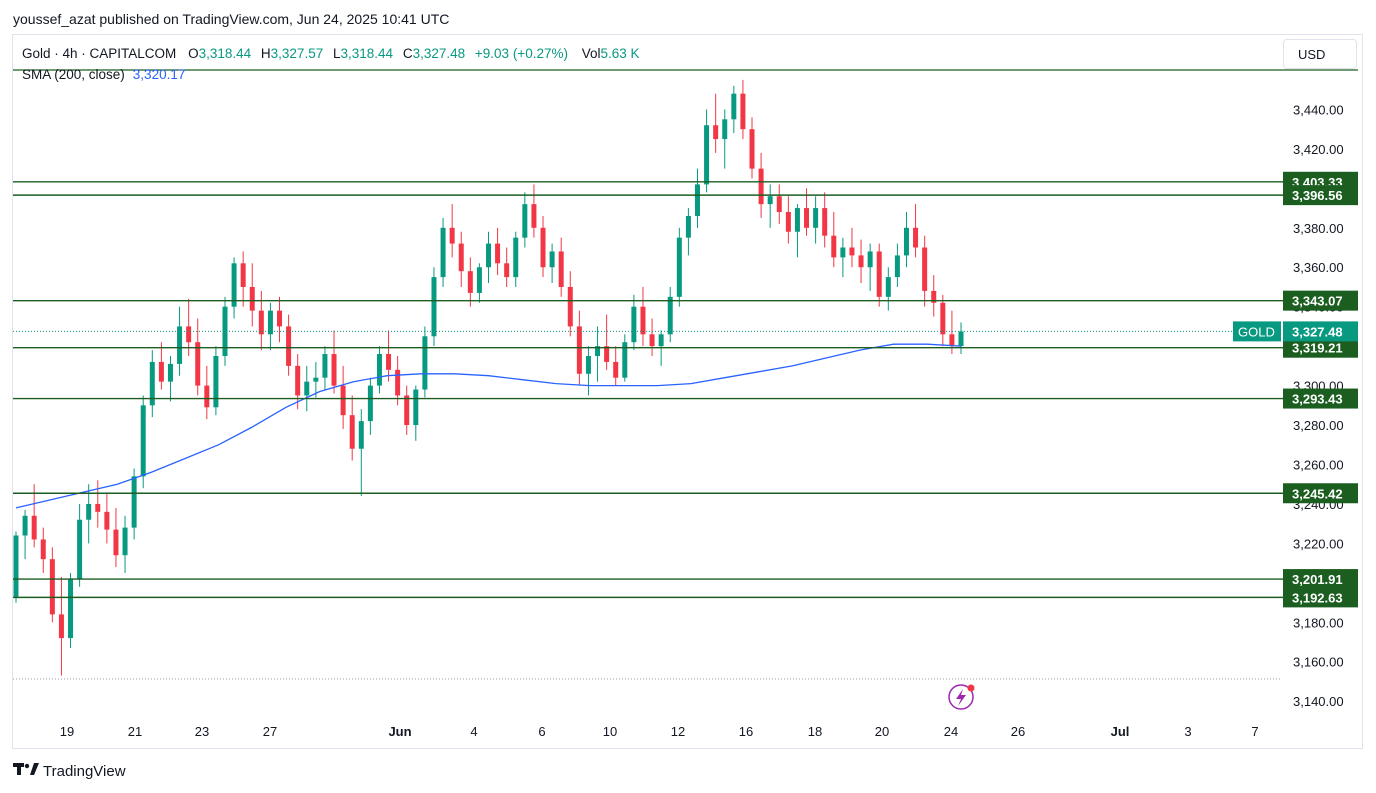 Image resolution: width=1376 pixels, height=793 pixels. Describe the element at coordinates (541, 731) in the screenshot. I see `x-tick-label: 6` at that location.